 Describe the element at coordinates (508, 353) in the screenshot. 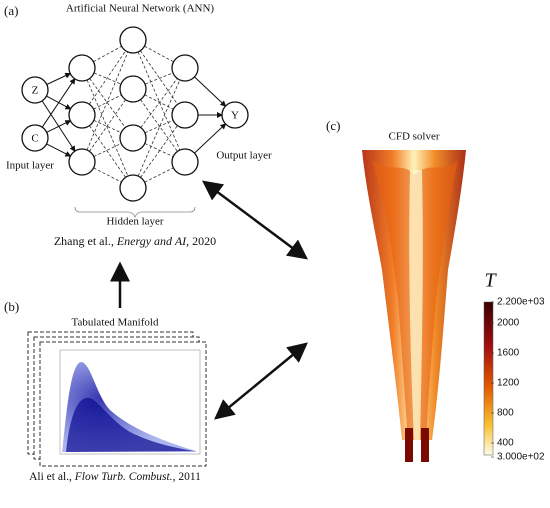

I see `colorbar-label: 1600` at that location.